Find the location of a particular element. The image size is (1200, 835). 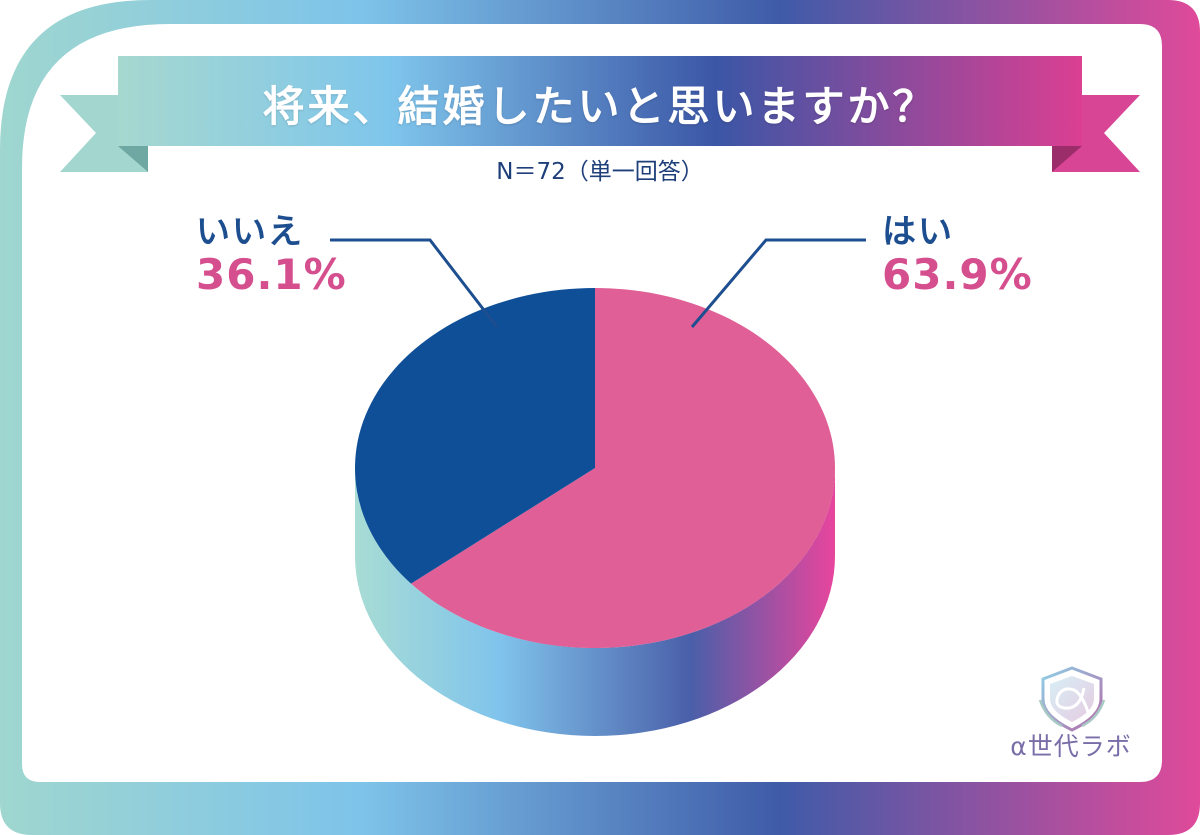

leader-line-yes is located at coordinates (778, 283).